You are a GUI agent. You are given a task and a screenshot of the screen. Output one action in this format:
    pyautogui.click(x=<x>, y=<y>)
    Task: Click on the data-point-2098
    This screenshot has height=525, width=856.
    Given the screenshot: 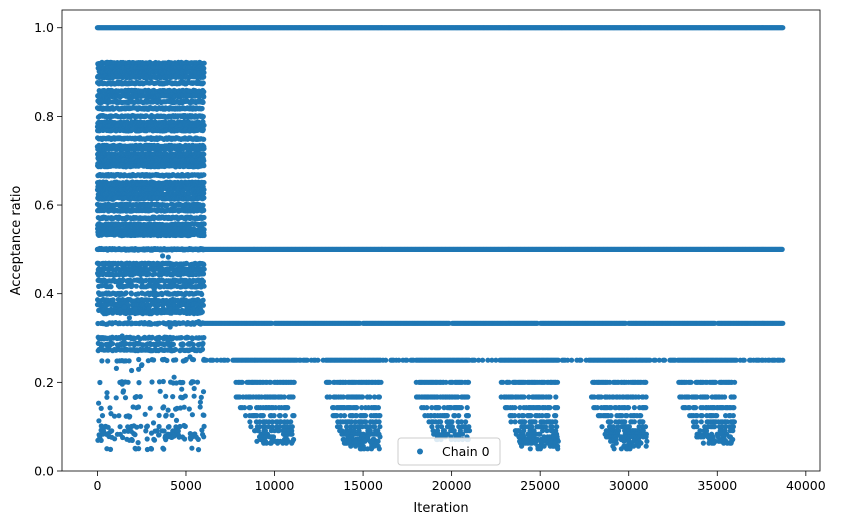 What is the action you would take?
    pyautogui.click(x=783, y=323)
    